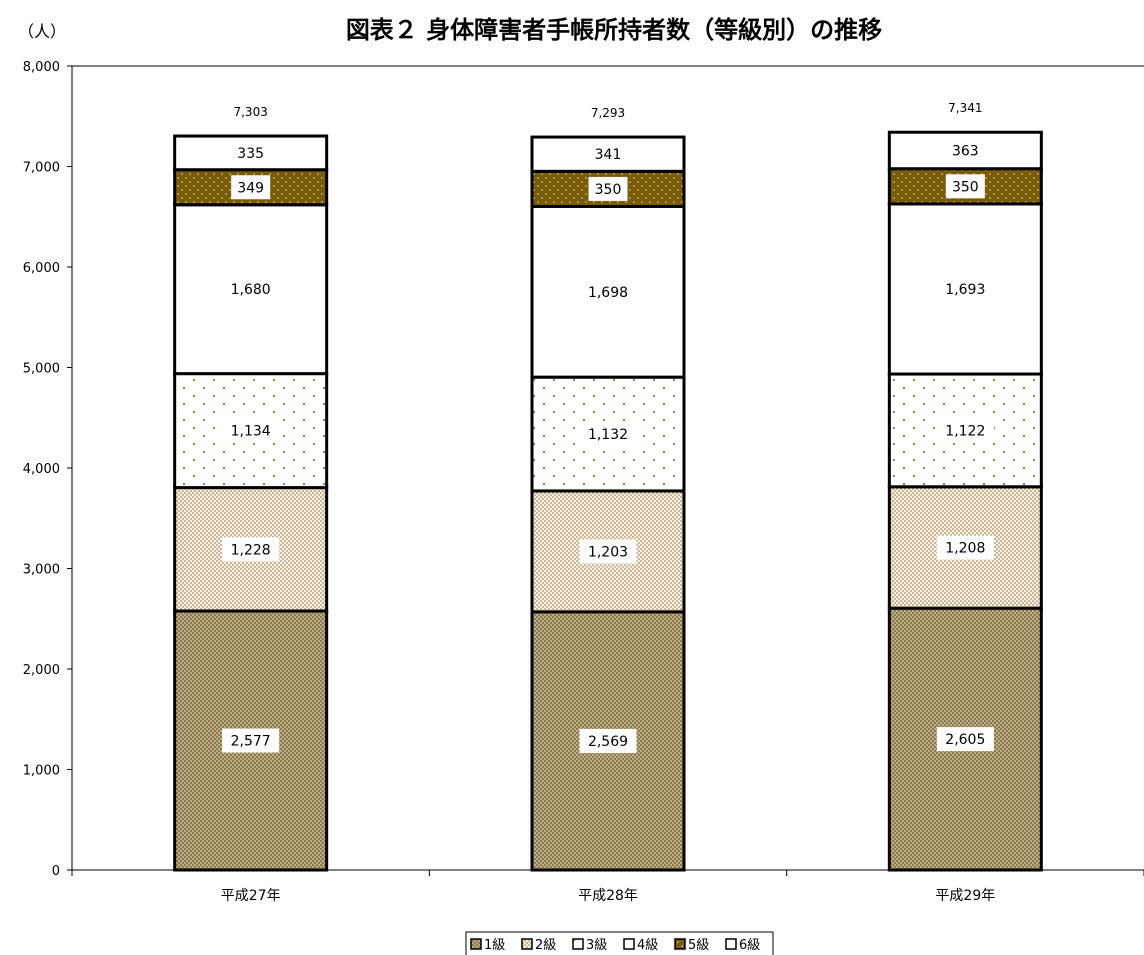  I want to click on legend-swatch-3級, so click(578, 944).